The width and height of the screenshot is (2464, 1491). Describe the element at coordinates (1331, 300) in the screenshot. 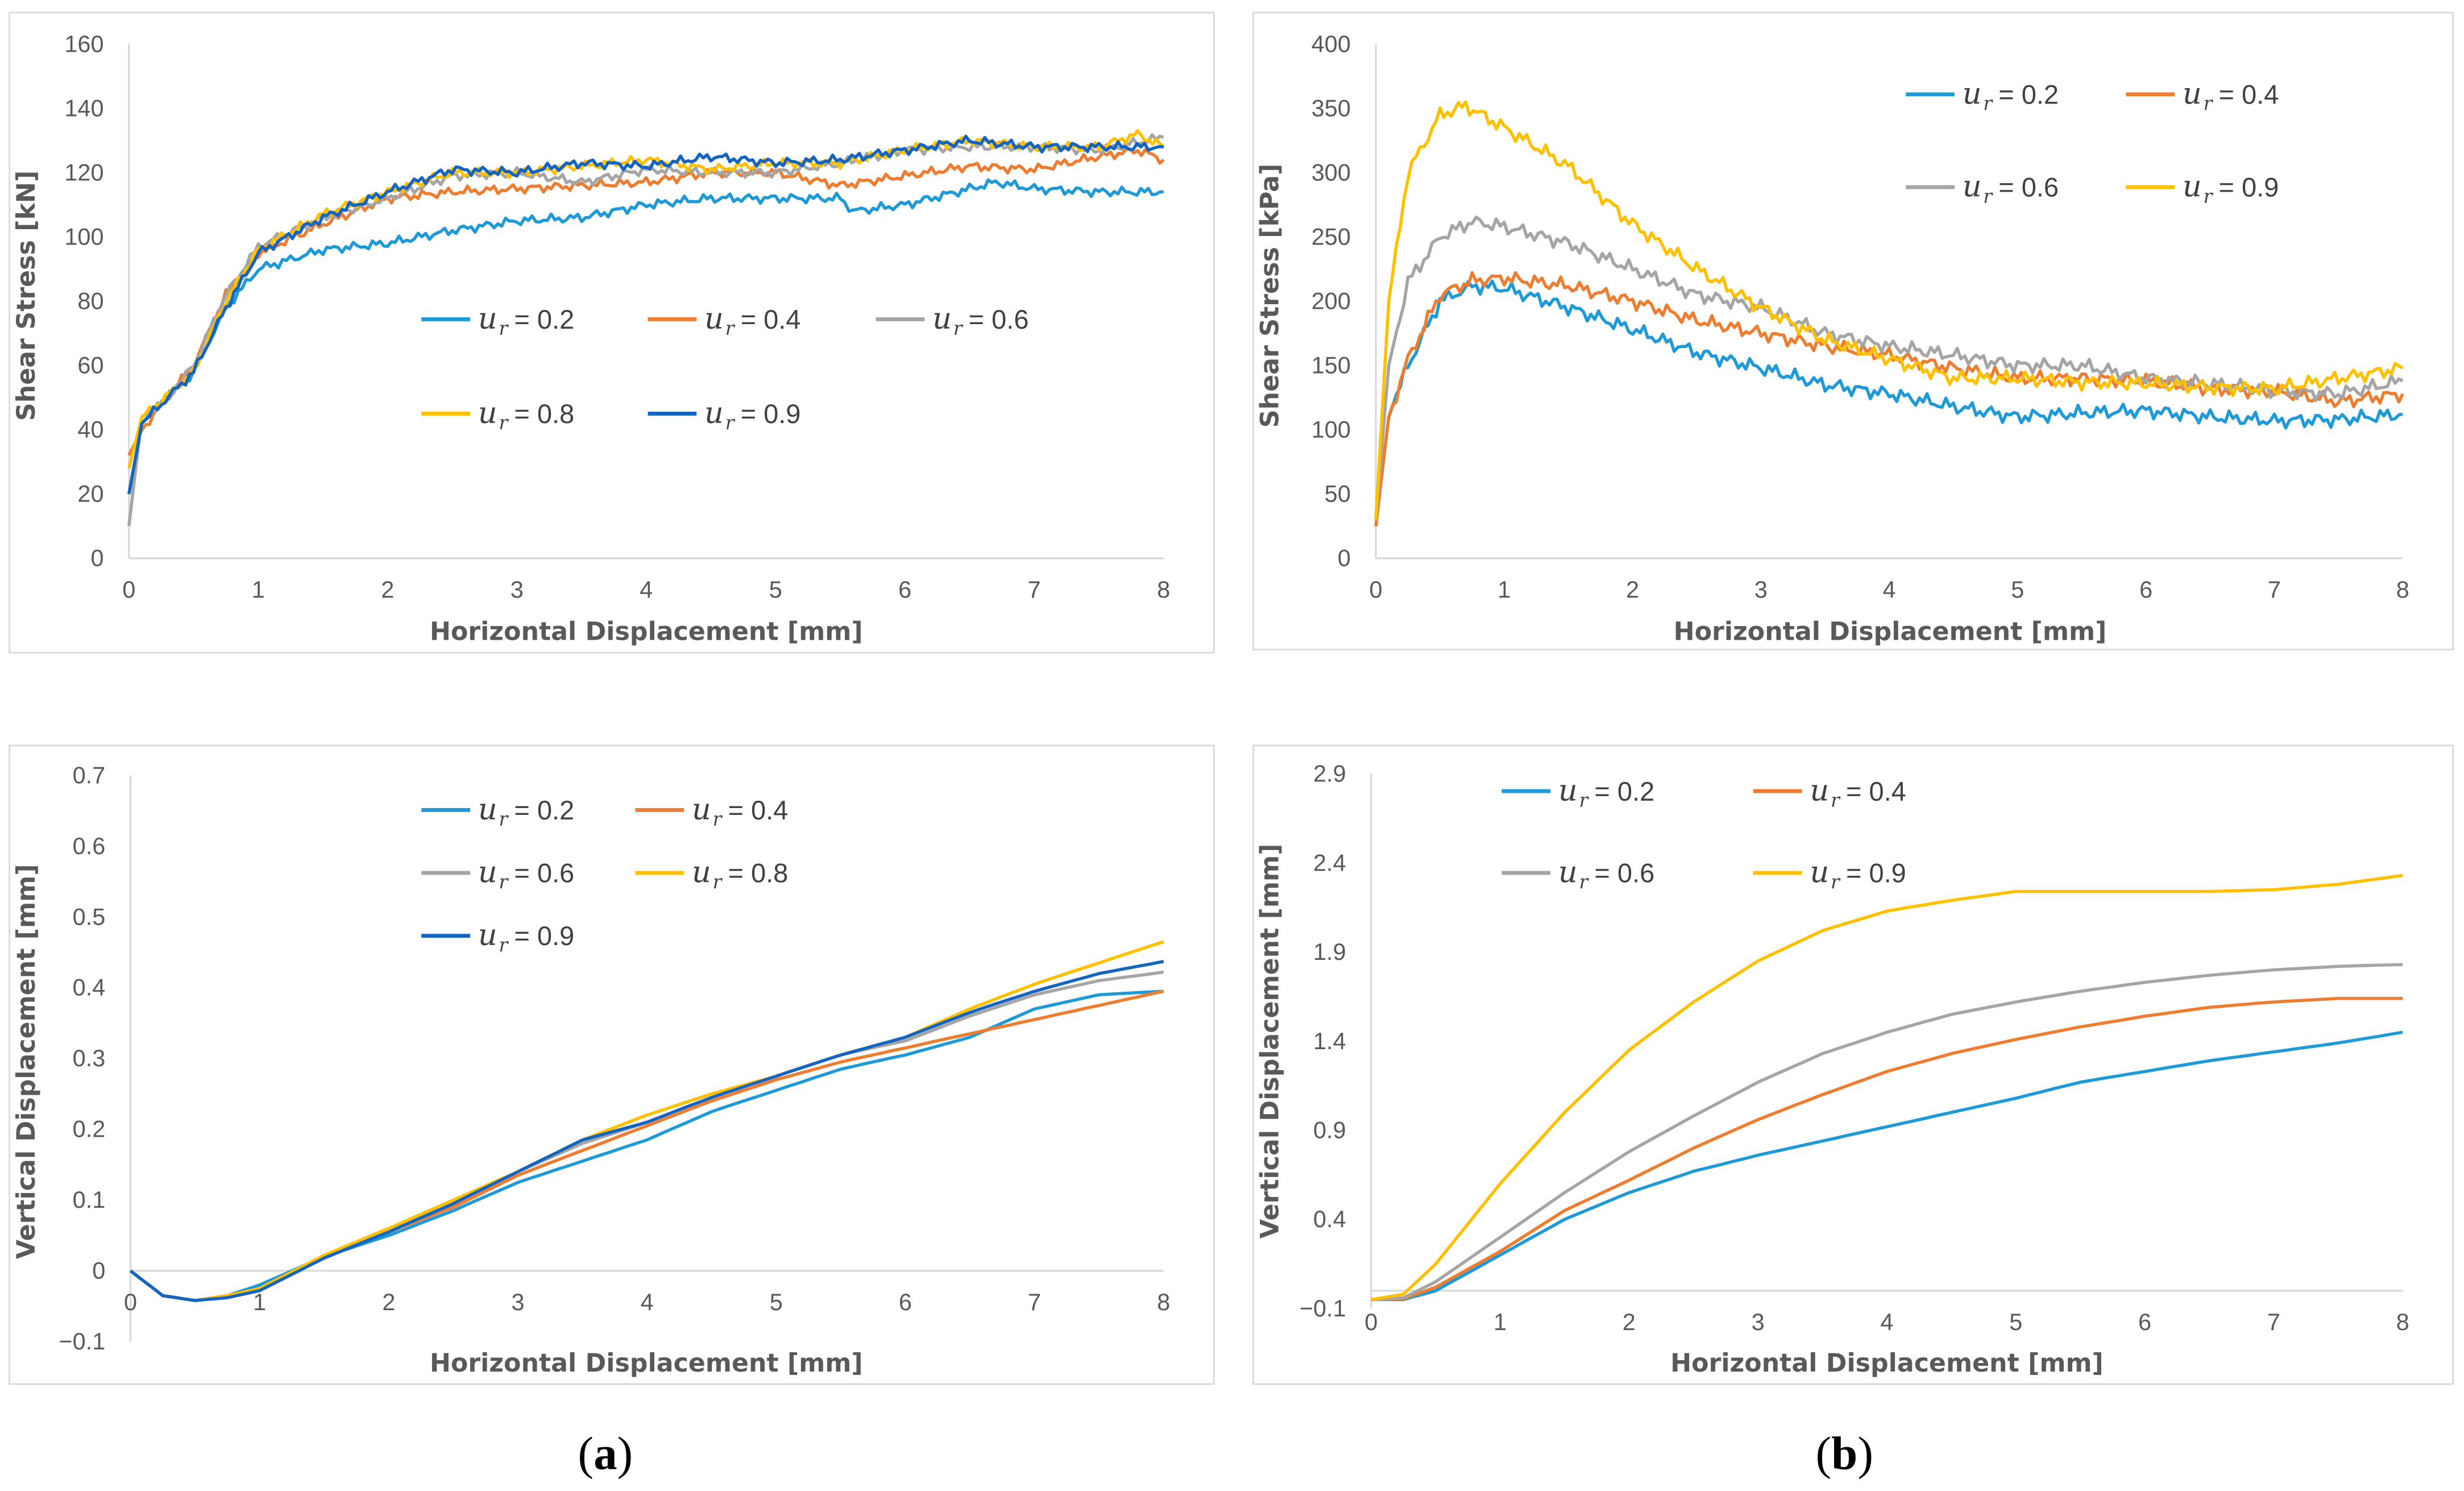

I see `y-tick-label: 200` at that location.